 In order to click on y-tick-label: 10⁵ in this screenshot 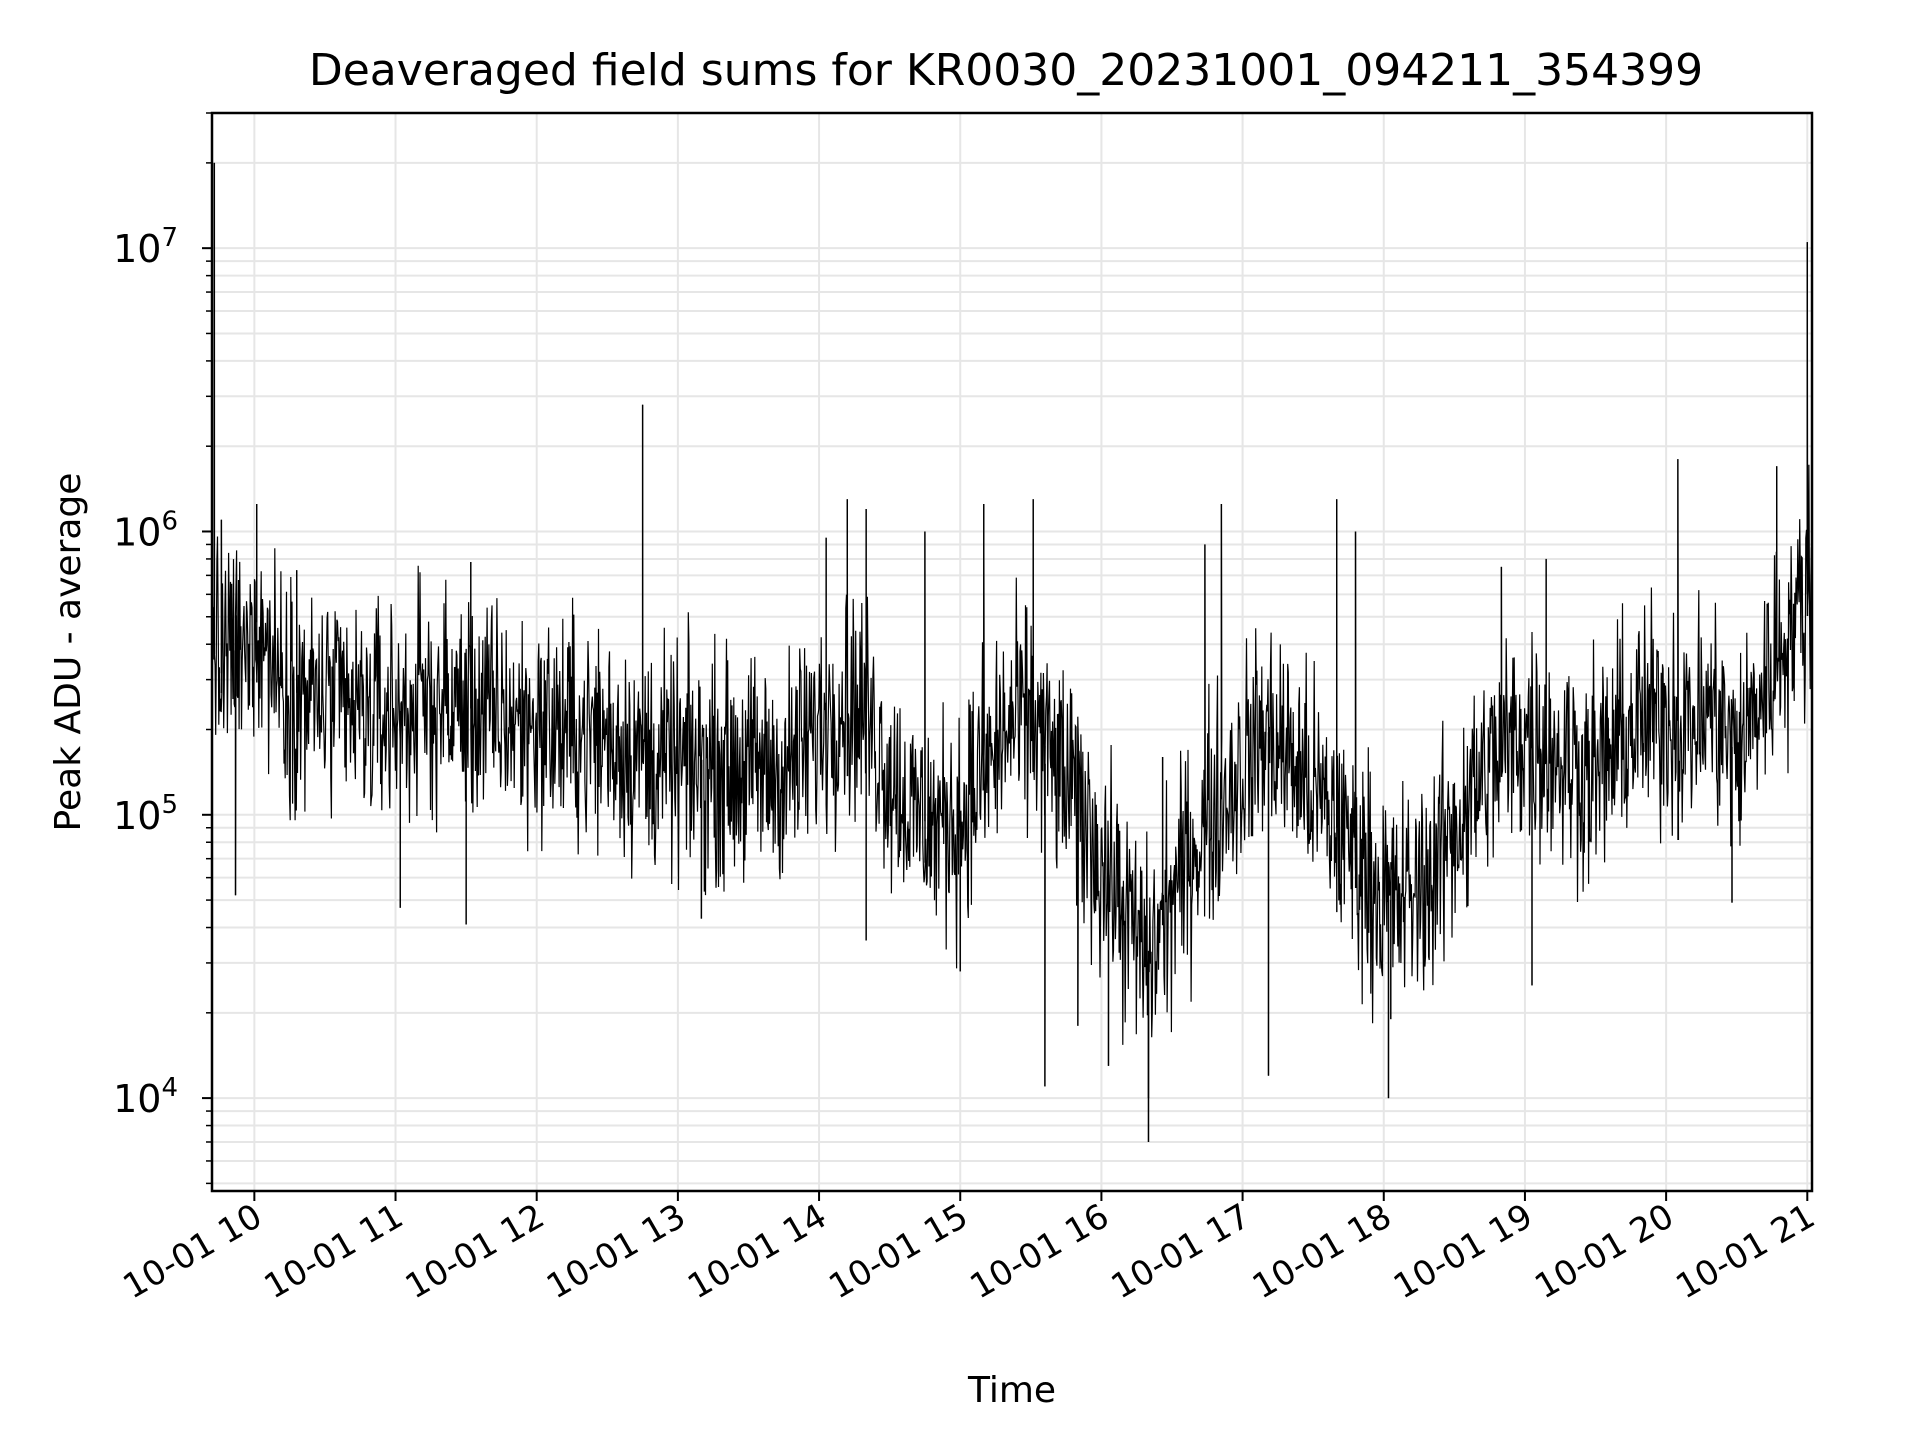, I will do `click(145, 814)`.